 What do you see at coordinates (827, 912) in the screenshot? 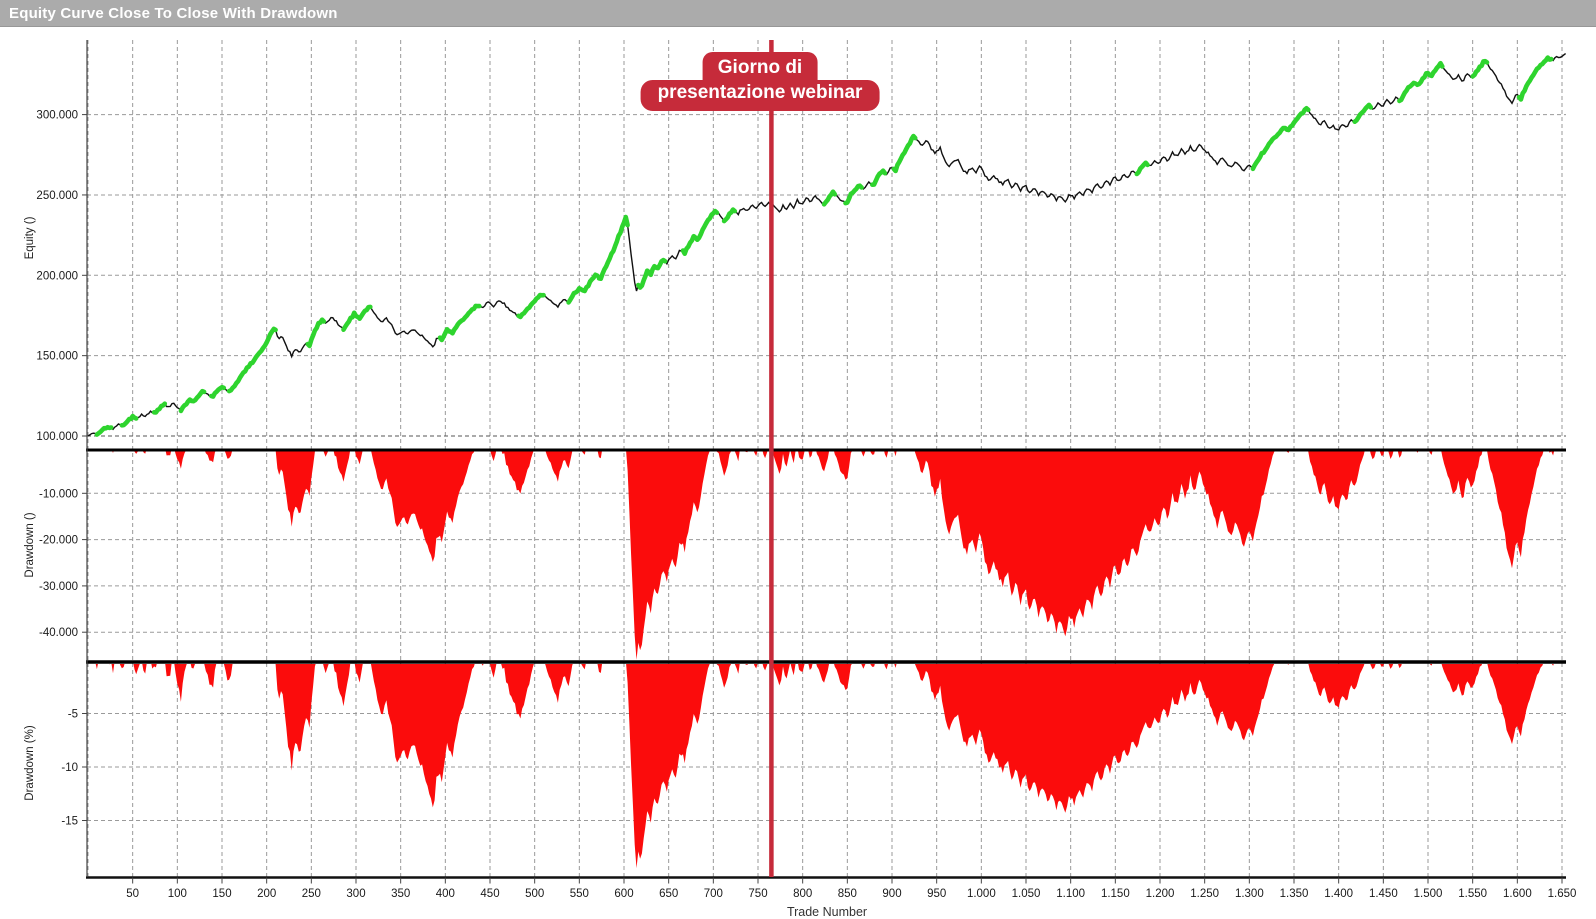
I see `x-axis-title: Trade Number` at bounding box center [827, 912].